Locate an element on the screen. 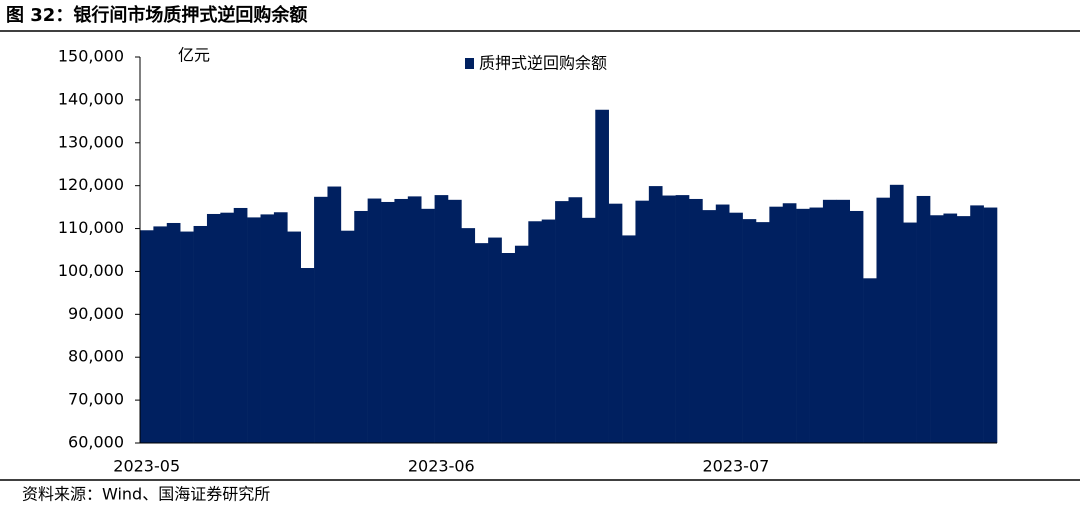 The image size is (1080, 508). x-tick-label: 2023-05 is located at coordinates (146, 466).